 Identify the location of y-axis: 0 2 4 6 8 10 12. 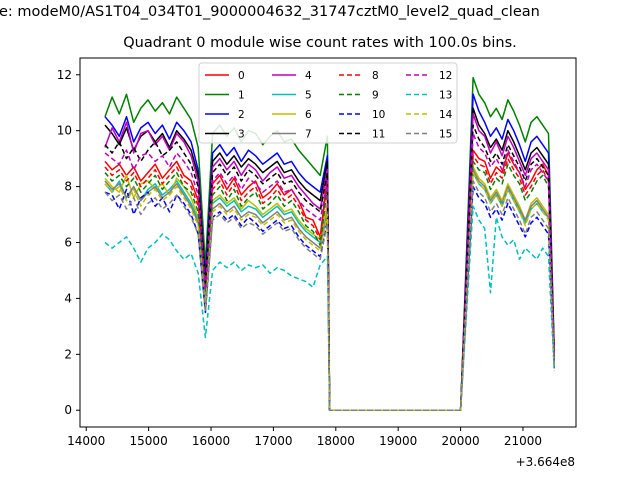
(68, 242).